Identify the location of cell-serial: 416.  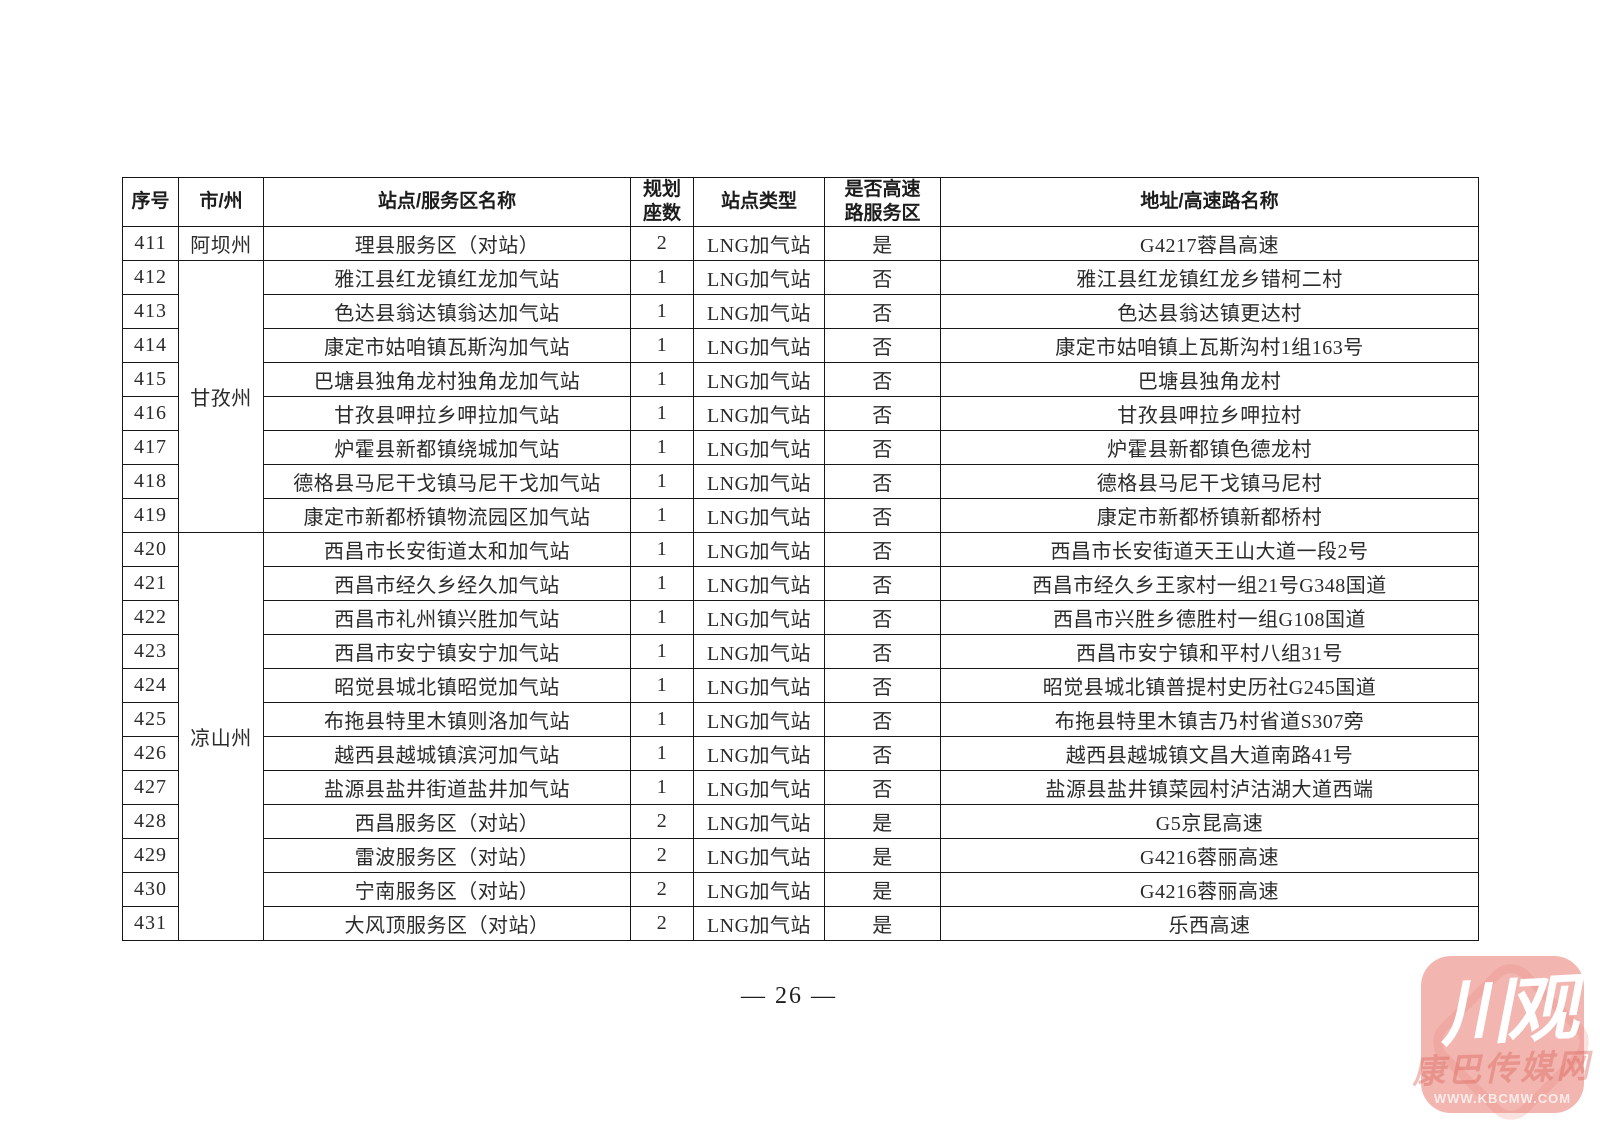
(150, 413).